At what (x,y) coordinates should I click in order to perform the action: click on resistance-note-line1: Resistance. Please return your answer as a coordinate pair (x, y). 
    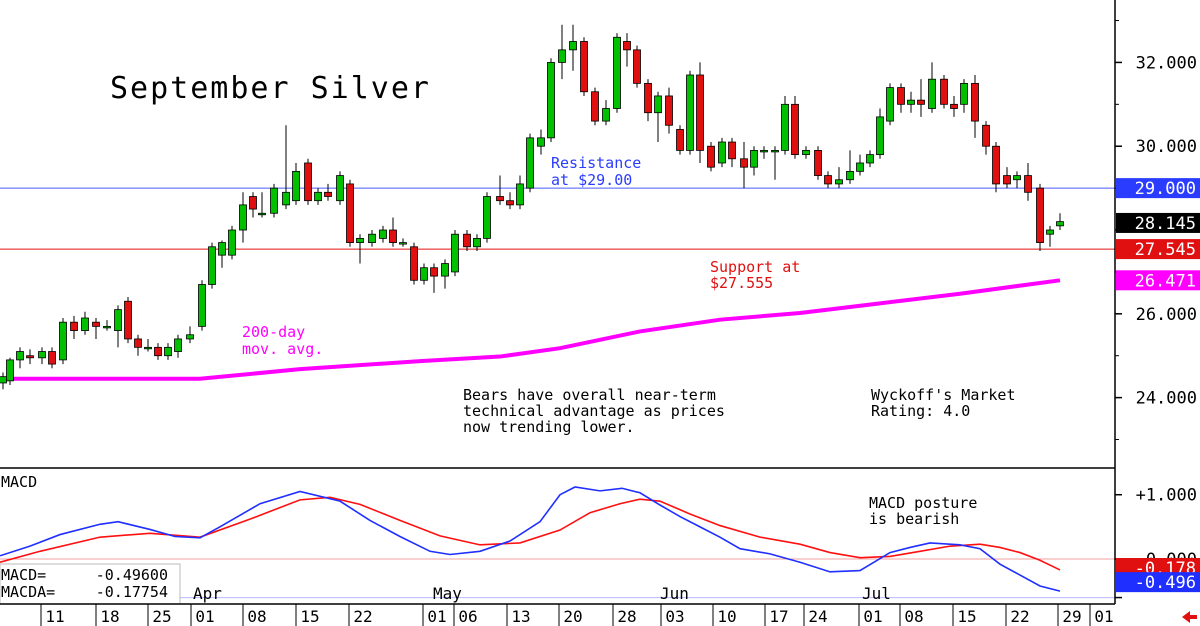
    Looking at the image, I should click on (596, 163).